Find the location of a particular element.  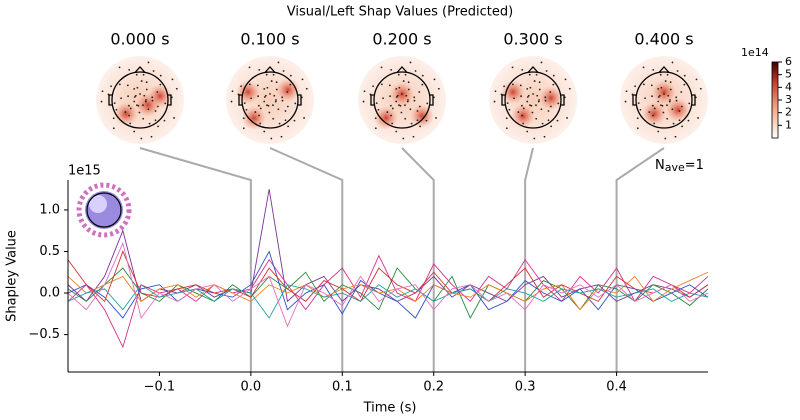

topomap is located at coordinates (664, 100).